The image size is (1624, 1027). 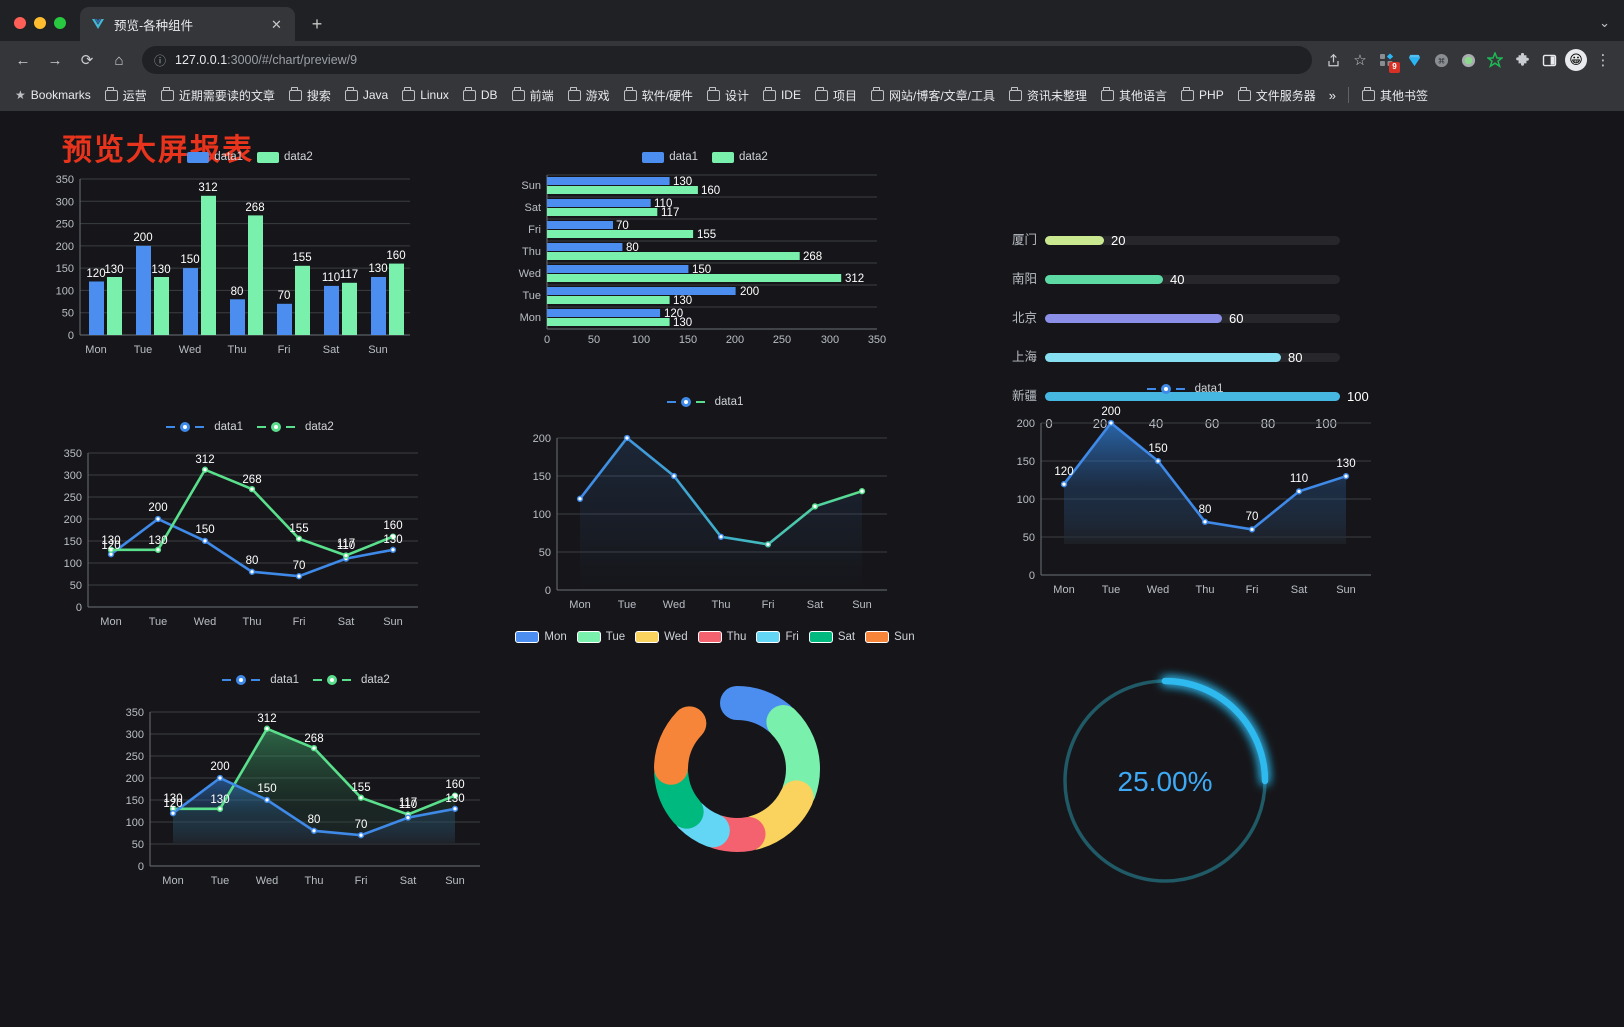 I want to click on gauge-svg: 25.00%, so click(x=1165, y=781).